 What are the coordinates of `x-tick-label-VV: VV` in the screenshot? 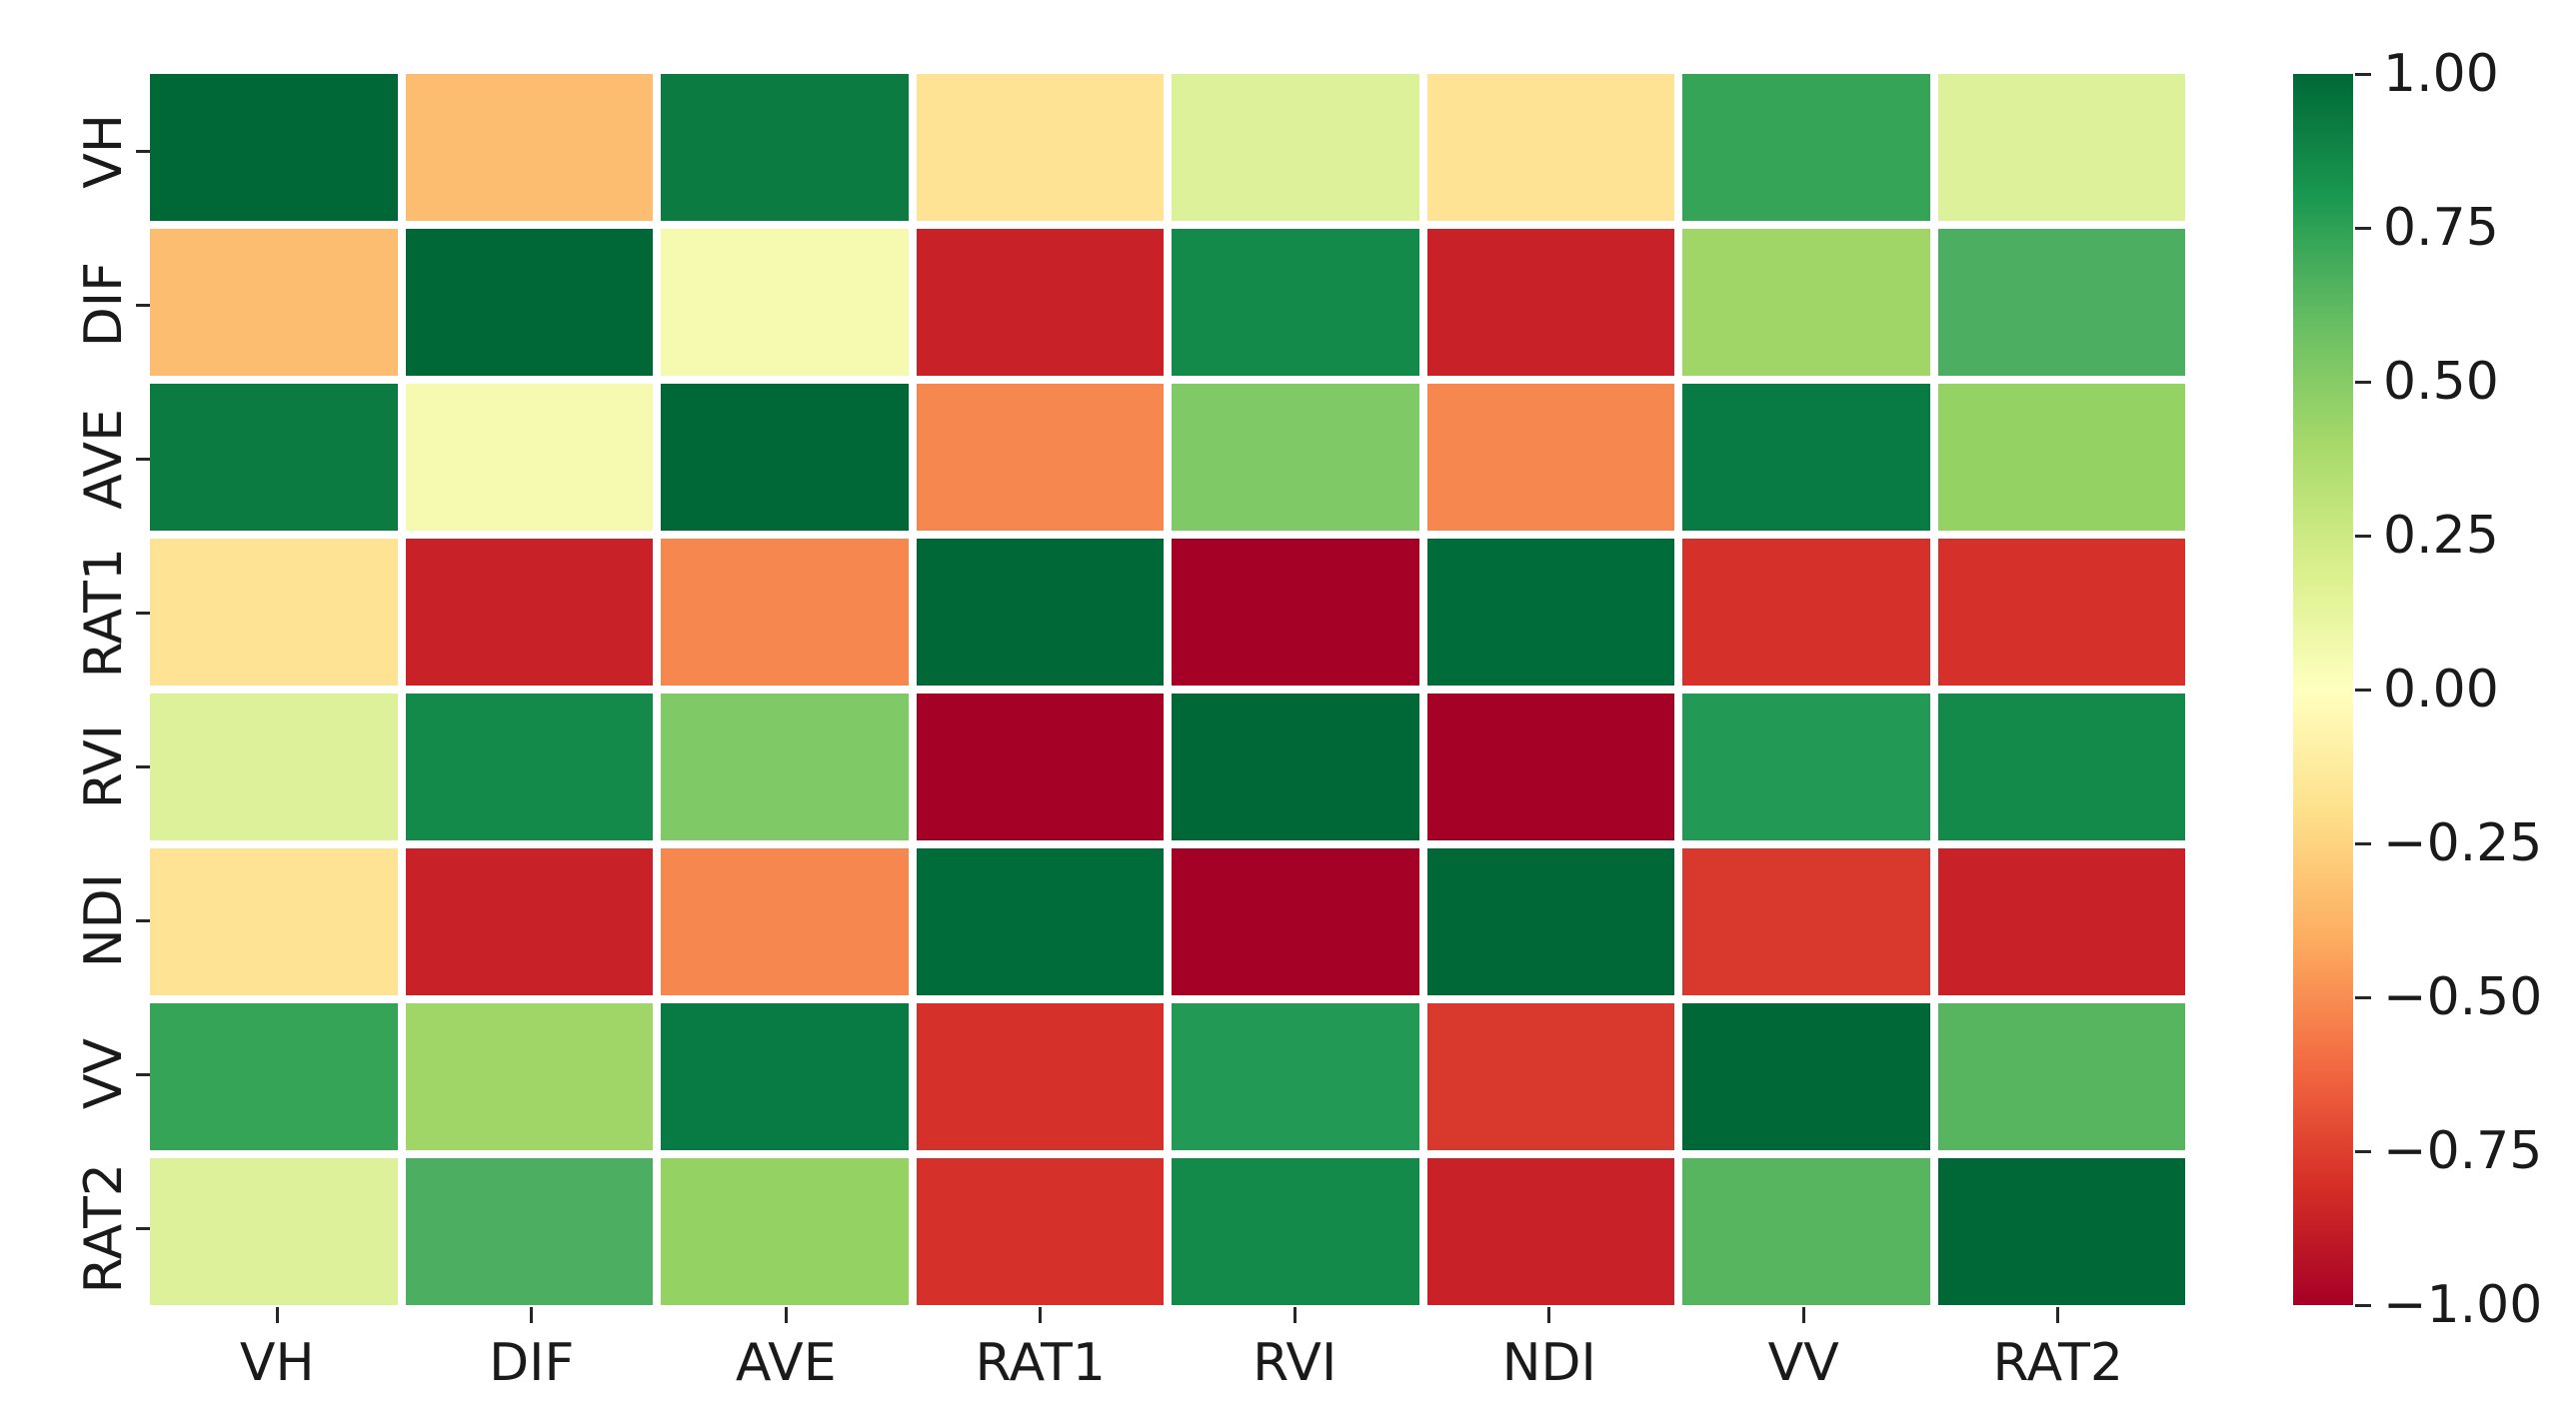 It's located at (1803, 1363).